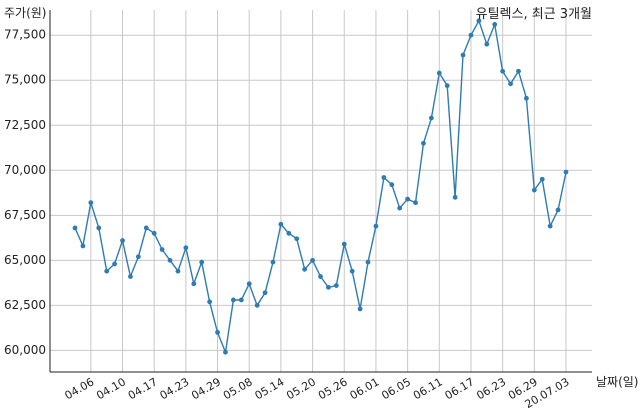 The height and width of the screenshot is (414, 640). What do you see at coordinates (143, 388) in the screenshot?
I see `x-tick-label: 04.17` at bounding box center [143, 388].